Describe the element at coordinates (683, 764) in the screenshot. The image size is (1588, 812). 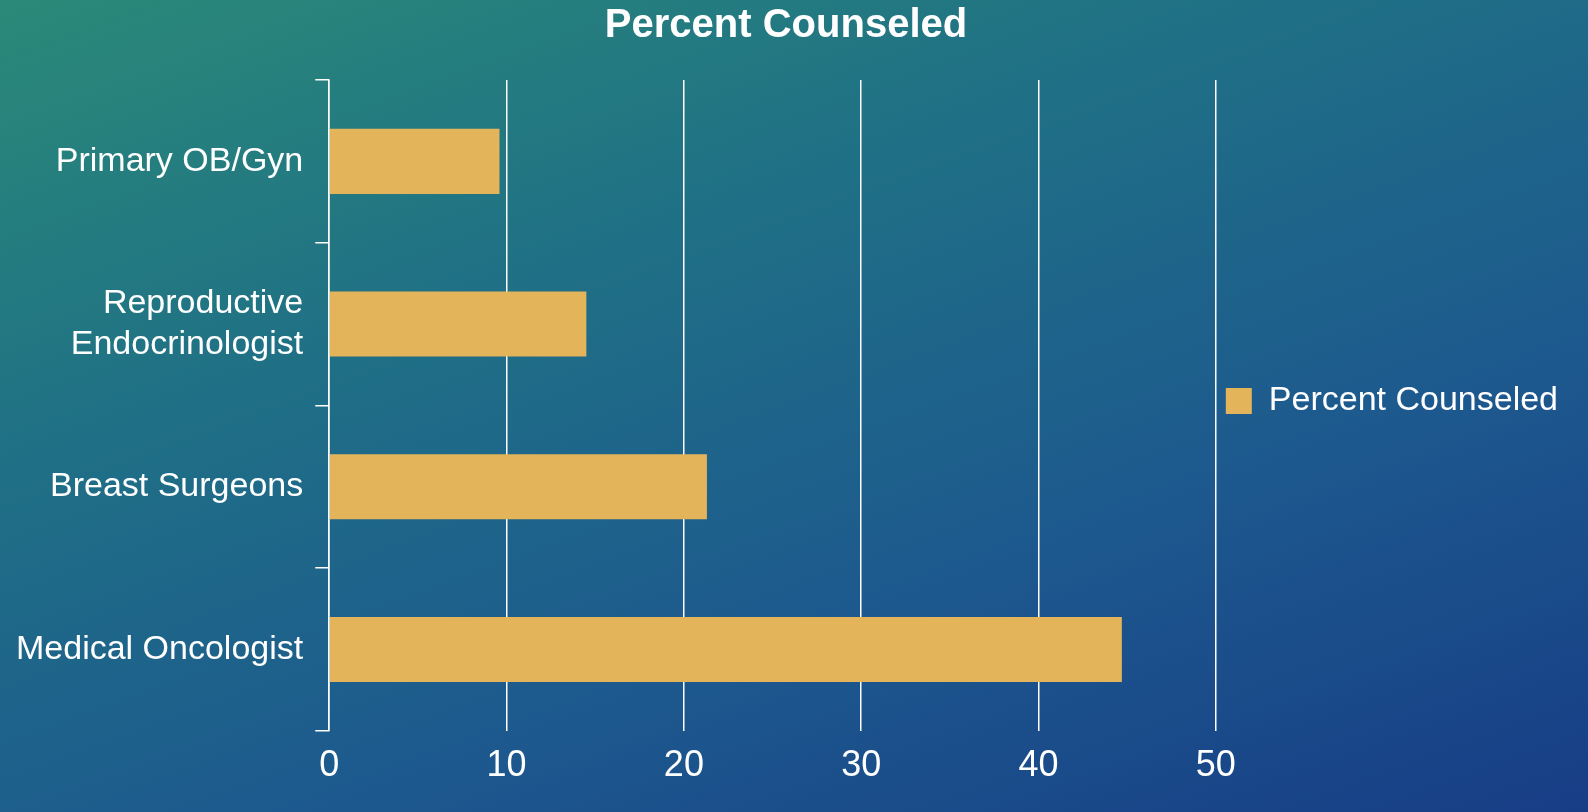
I see `x-tick-label: 20` at that location.